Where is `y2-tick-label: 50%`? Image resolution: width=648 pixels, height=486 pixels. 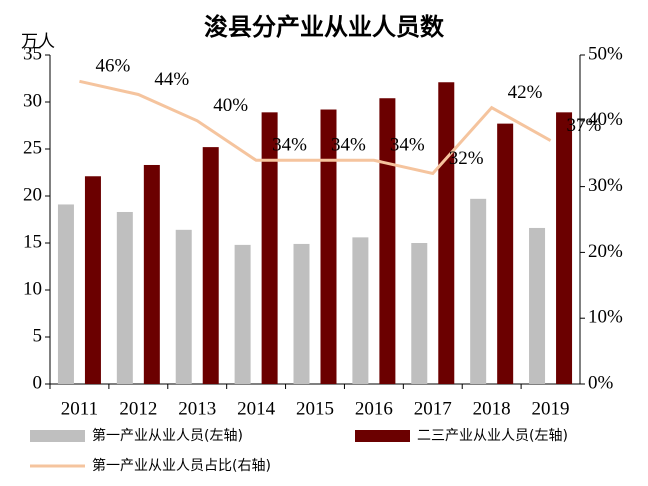 y2-tick-label: 50% is located at coordinates (605, 53).